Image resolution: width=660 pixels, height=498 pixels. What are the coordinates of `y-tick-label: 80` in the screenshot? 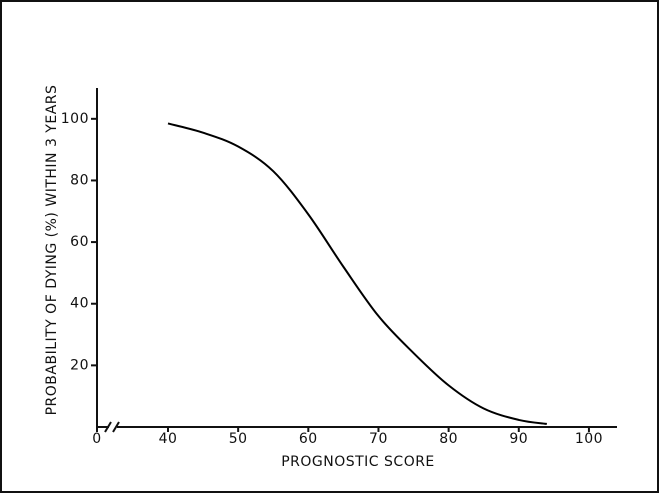 It's located at (79, 180).